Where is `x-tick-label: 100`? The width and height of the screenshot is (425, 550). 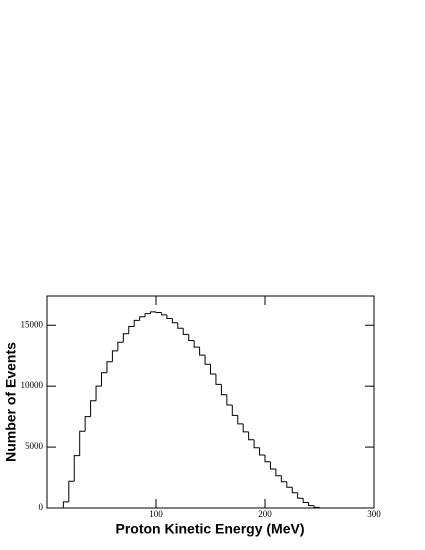 x-tick-label: 100 is located at coordinates (156, 514).